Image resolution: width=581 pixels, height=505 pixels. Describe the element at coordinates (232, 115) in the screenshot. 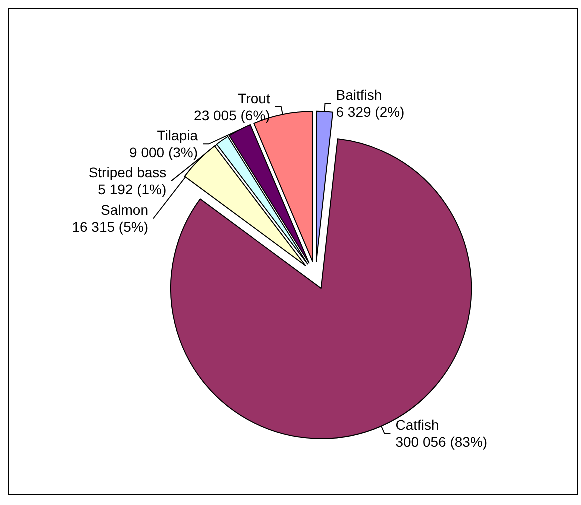

I see `data-label: 23 005 (6%)` at that location.